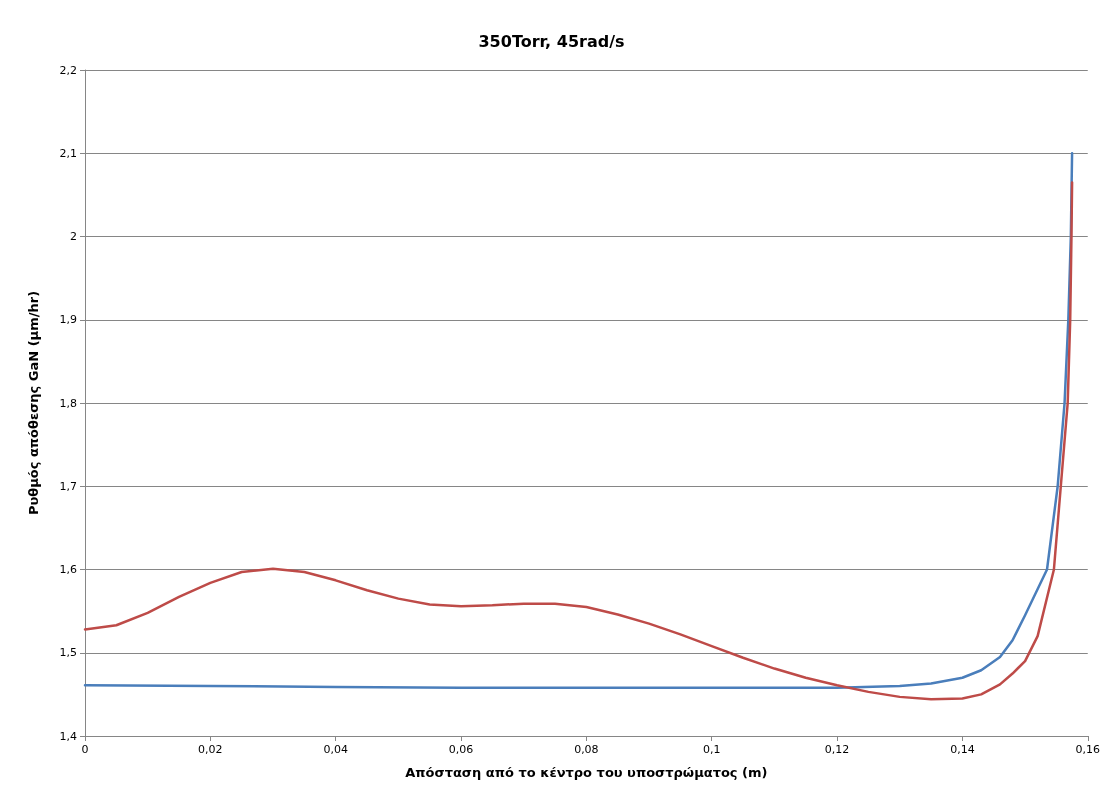 The image size is (1103, 798). Describe the element at coordinates (586, 749) in the screenshot. I see `x-tick-label: 0,08` at that location.